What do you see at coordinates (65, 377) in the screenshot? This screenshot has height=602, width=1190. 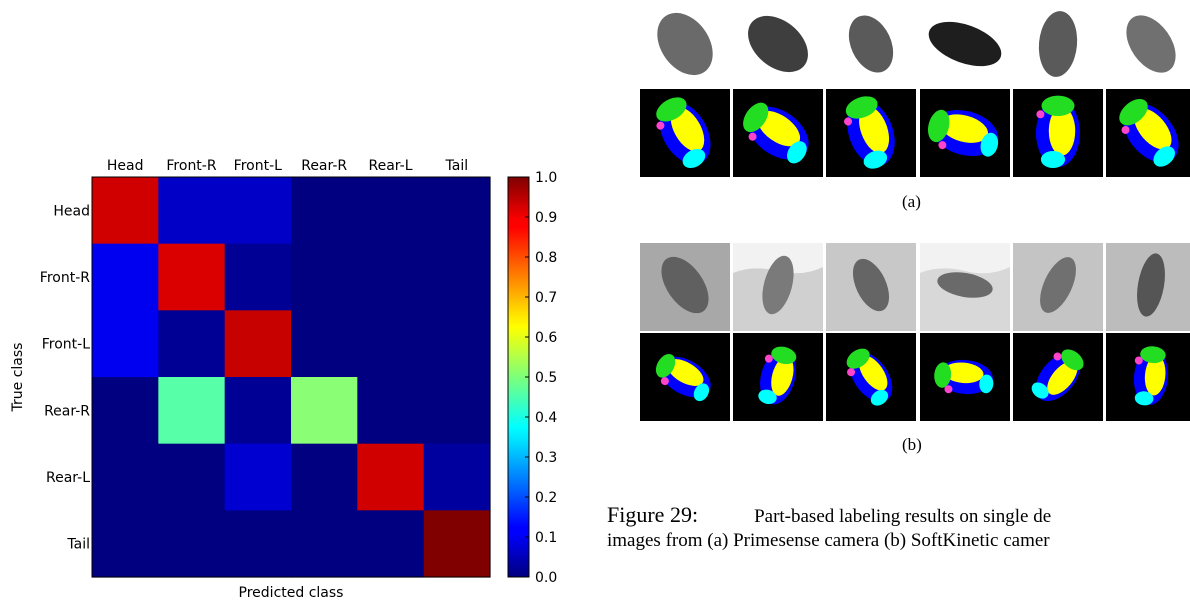 I see `y-tick-labels: Head Front-R Front-L Rear-R Rear-L Tail` at bounding box center [65, 377].